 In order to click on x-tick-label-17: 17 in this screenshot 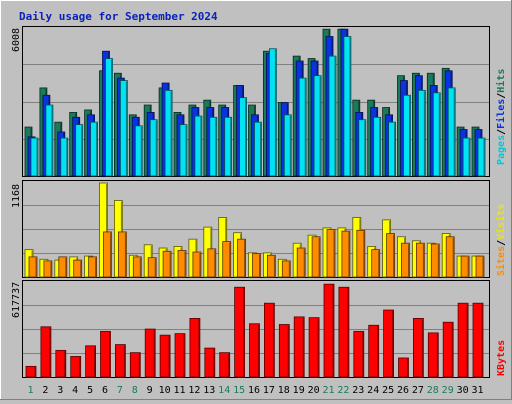, I will do `click(269, 390)`.